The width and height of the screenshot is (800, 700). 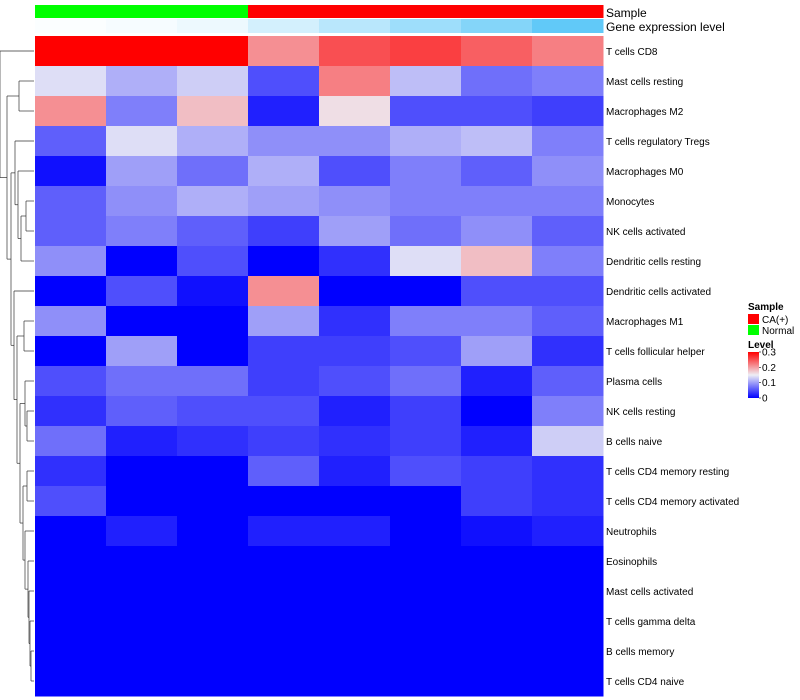 What do you see at coordinates (765, 399) in the screenshot?
I see `legend-level-tick-label: 0` at bounding box center [765, 399].